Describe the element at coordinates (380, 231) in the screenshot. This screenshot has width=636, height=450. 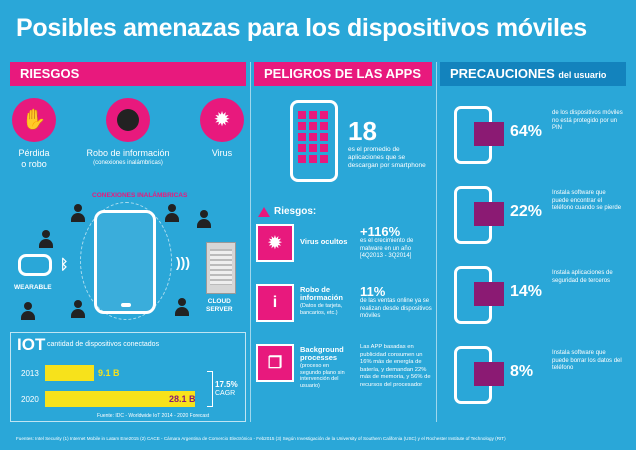
I see `app-risk-stat: +116%` at that location.